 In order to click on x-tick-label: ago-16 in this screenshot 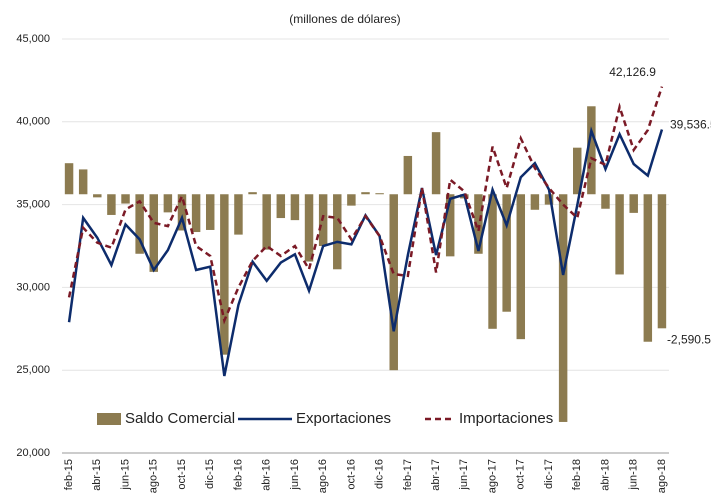, I will do `click(323, 476)`.